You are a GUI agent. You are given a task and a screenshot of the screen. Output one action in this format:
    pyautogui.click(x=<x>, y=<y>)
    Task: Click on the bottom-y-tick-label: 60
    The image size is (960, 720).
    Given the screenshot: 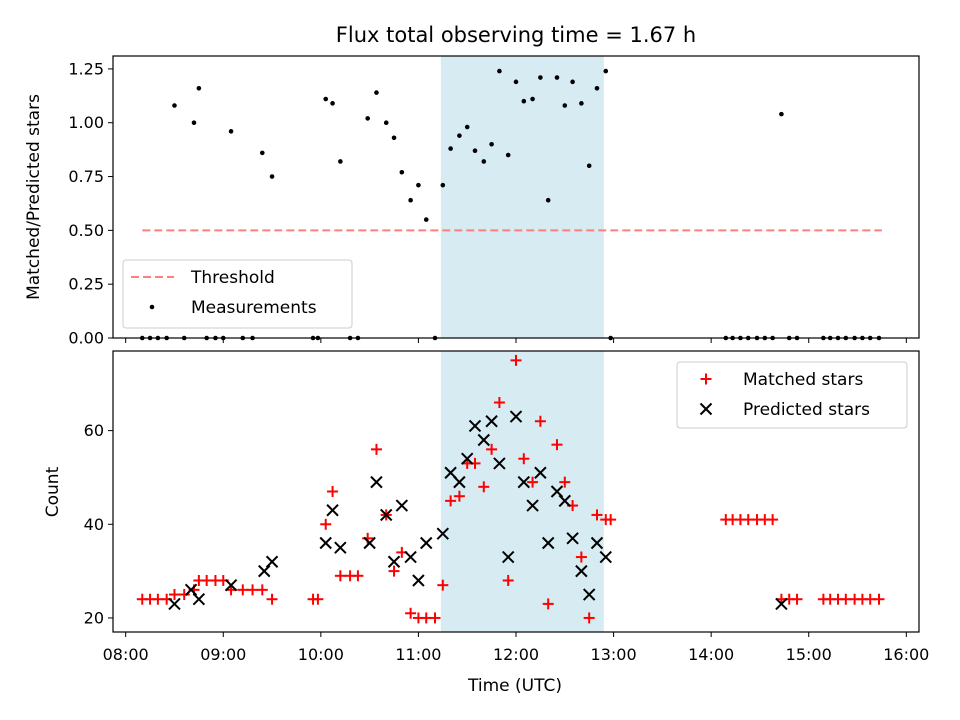 What is the action you would take?
    pyautogui.click(x=94, y=430)
    